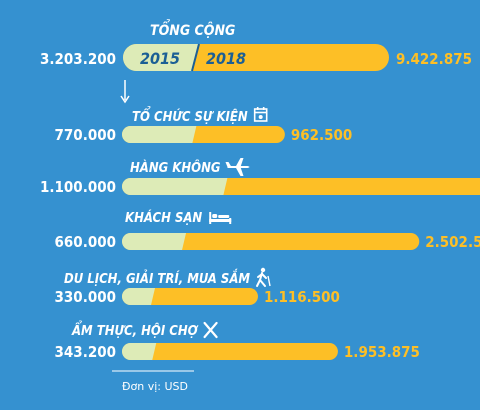 The height and width of the screenshot is (410, 480). I want to click on value-label-2015: 770.000, so click(85, 135).